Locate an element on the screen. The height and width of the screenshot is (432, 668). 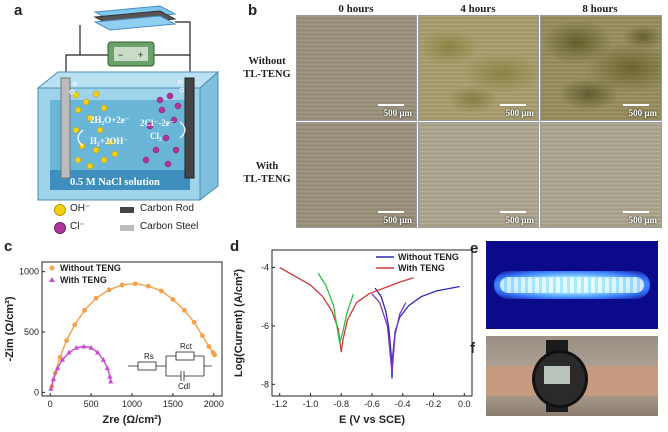
micrograph-without-4h: 500 μm is located at coordinates (478, 68).